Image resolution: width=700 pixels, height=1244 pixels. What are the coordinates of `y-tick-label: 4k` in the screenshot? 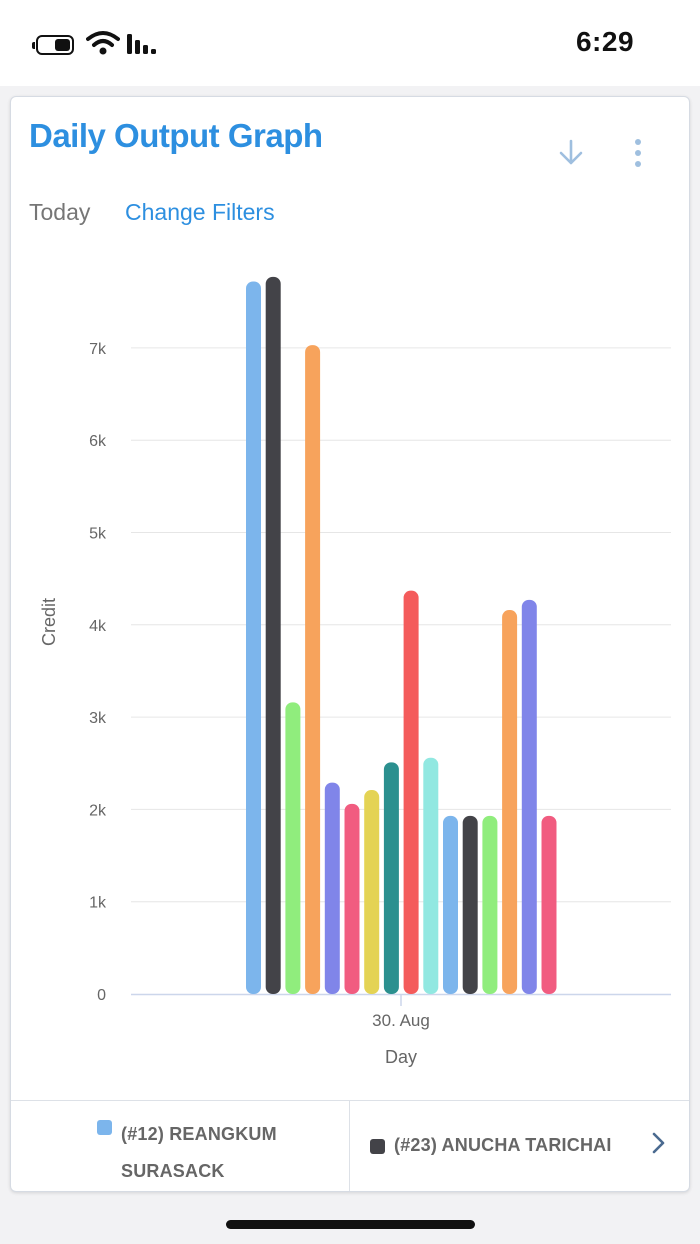 It's located at (98, 626).